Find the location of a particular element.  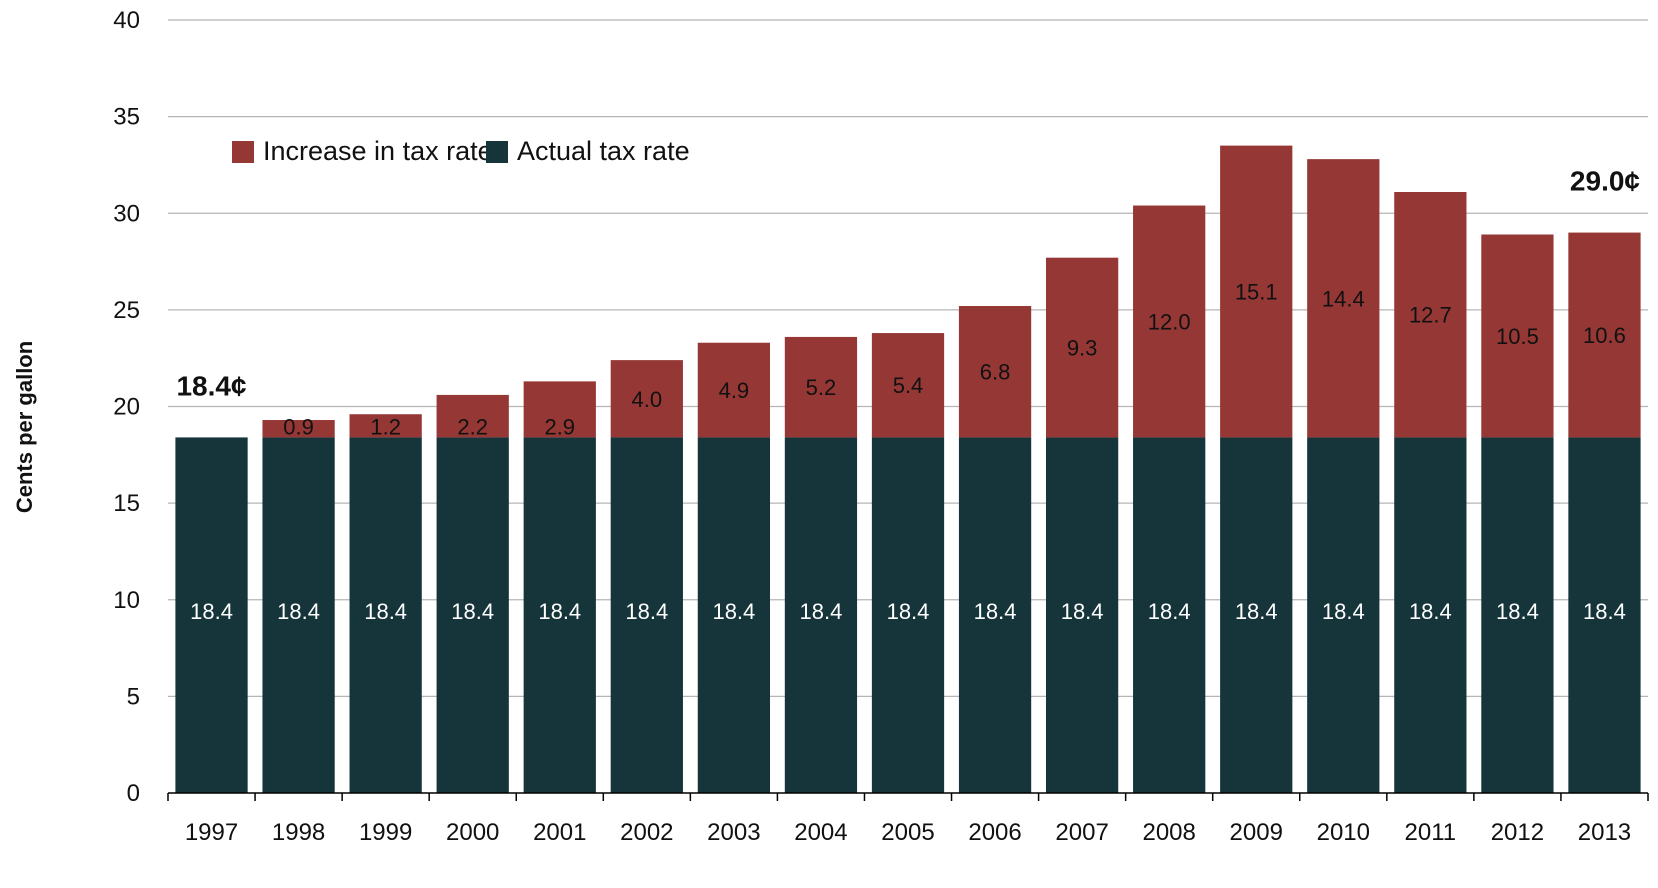

legend-entry-label: Increase in tax rate is located at coordinates (378, 151).